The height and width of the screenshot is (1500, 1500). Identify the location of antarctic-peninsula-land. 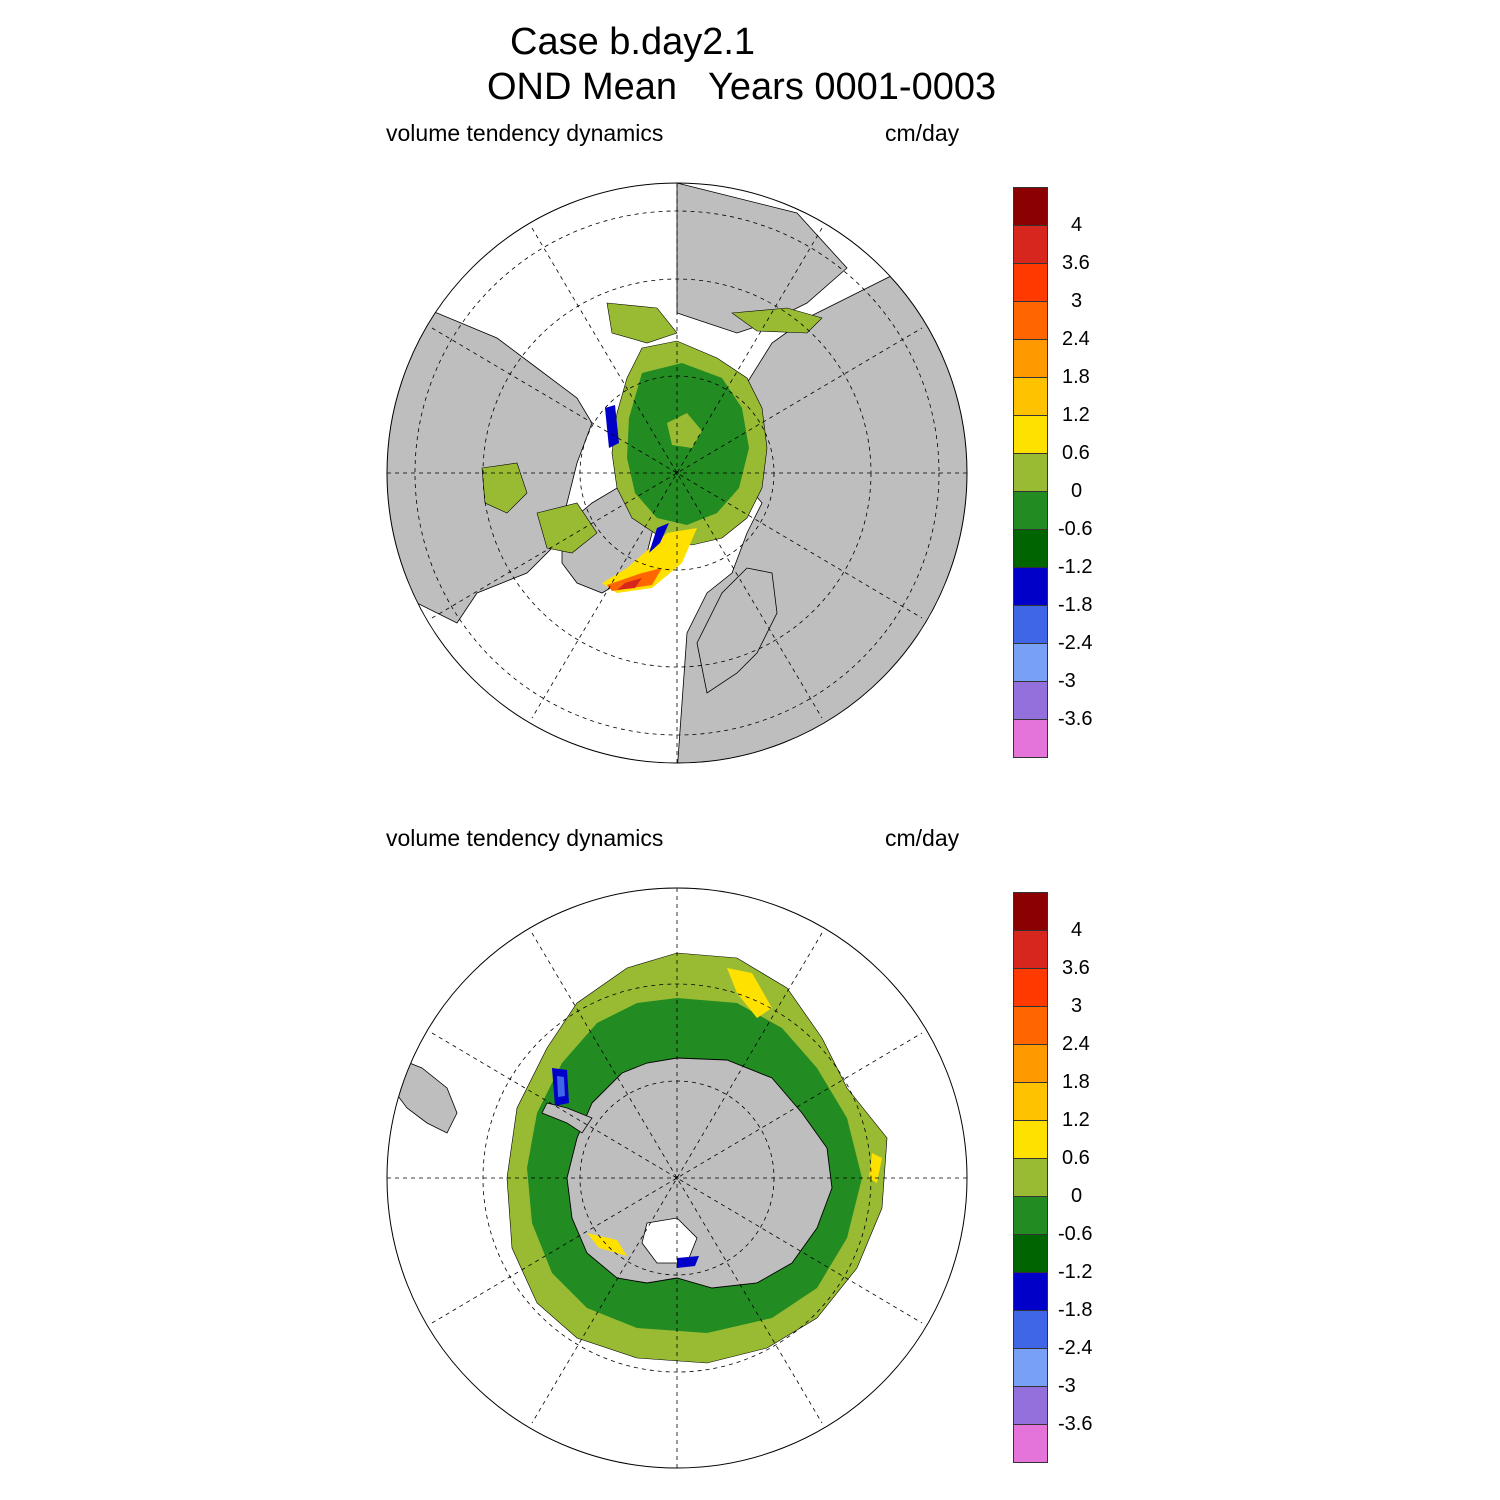
(567, 1118).